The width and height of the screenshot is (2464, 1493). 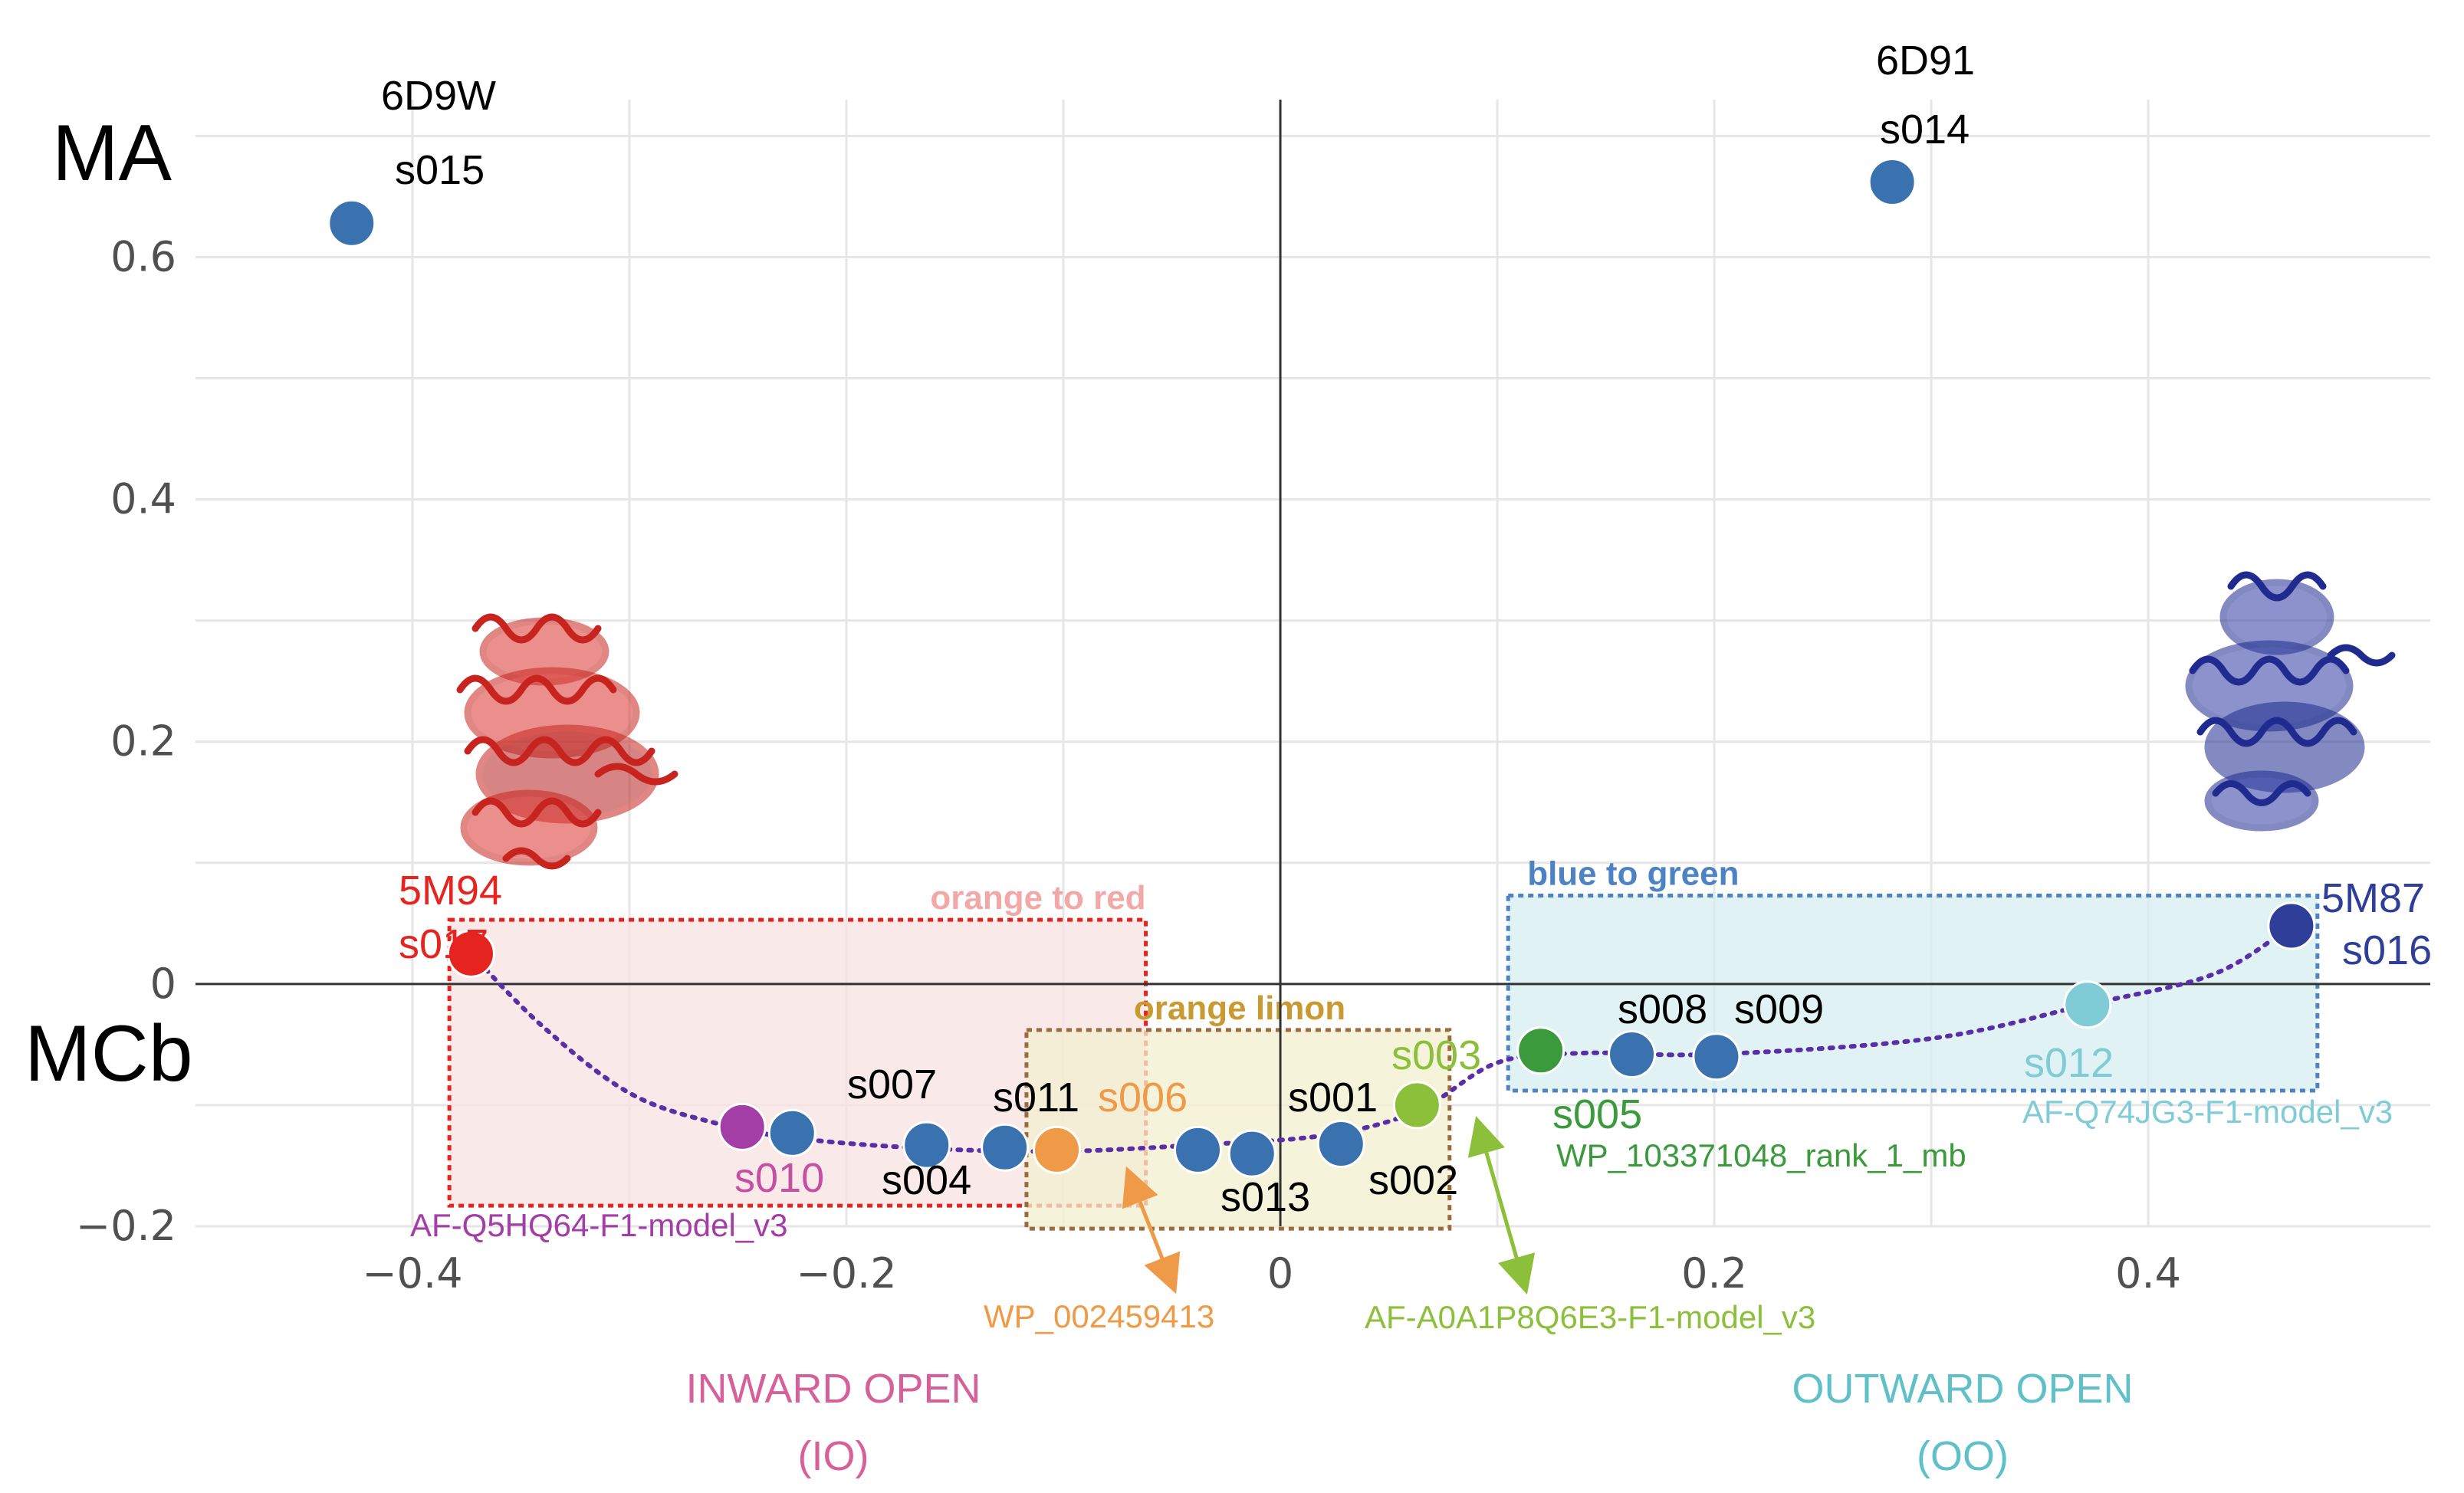 I want to click on point-label-s005: s005, so click(x=1597, y=1114).